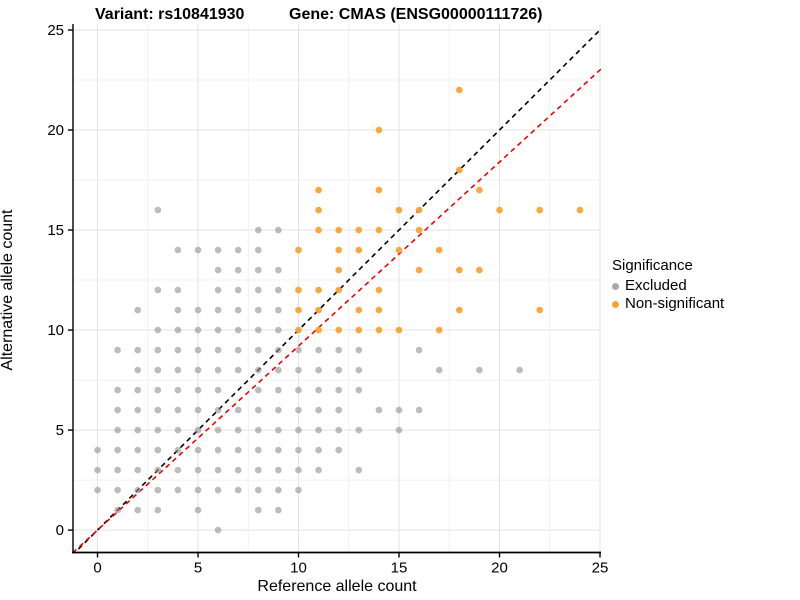  Describe the element at coordinates (675, 303) in the screenshot. I see `legend-item-label: Non-significant` at that location.